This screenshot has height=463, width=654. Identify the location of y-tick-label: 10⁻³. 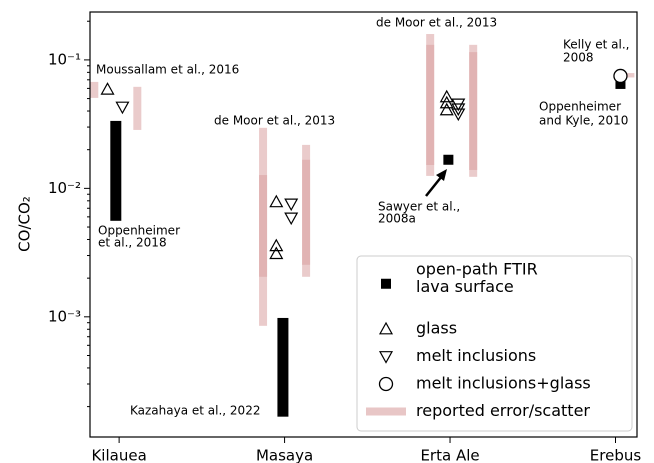
(64, 316).